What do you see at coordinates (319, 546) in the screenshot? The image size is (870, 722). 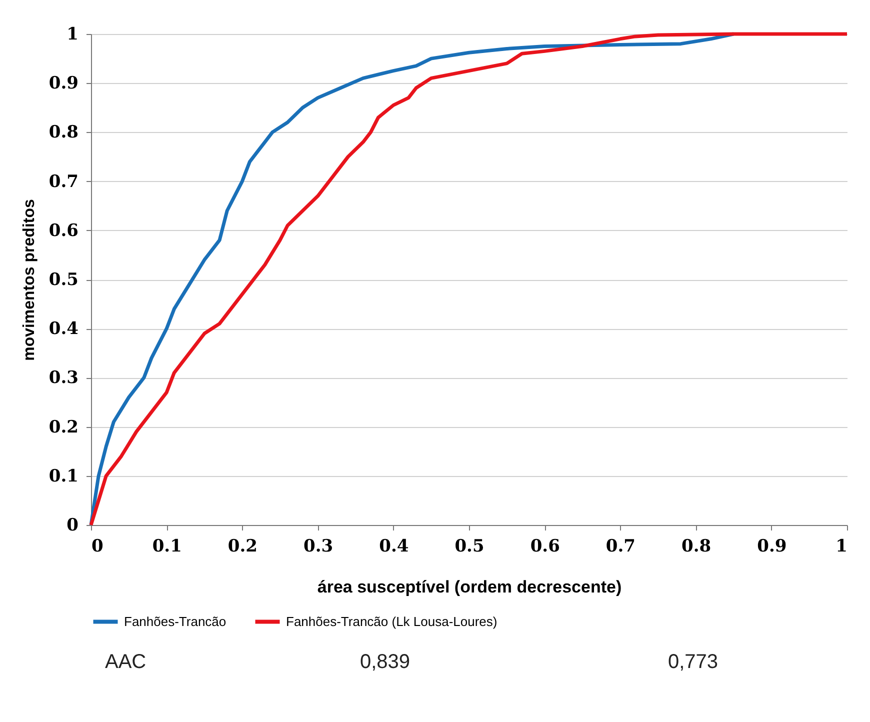 I see `x-tick-label: 0.3` at bounding box center [319, 546].